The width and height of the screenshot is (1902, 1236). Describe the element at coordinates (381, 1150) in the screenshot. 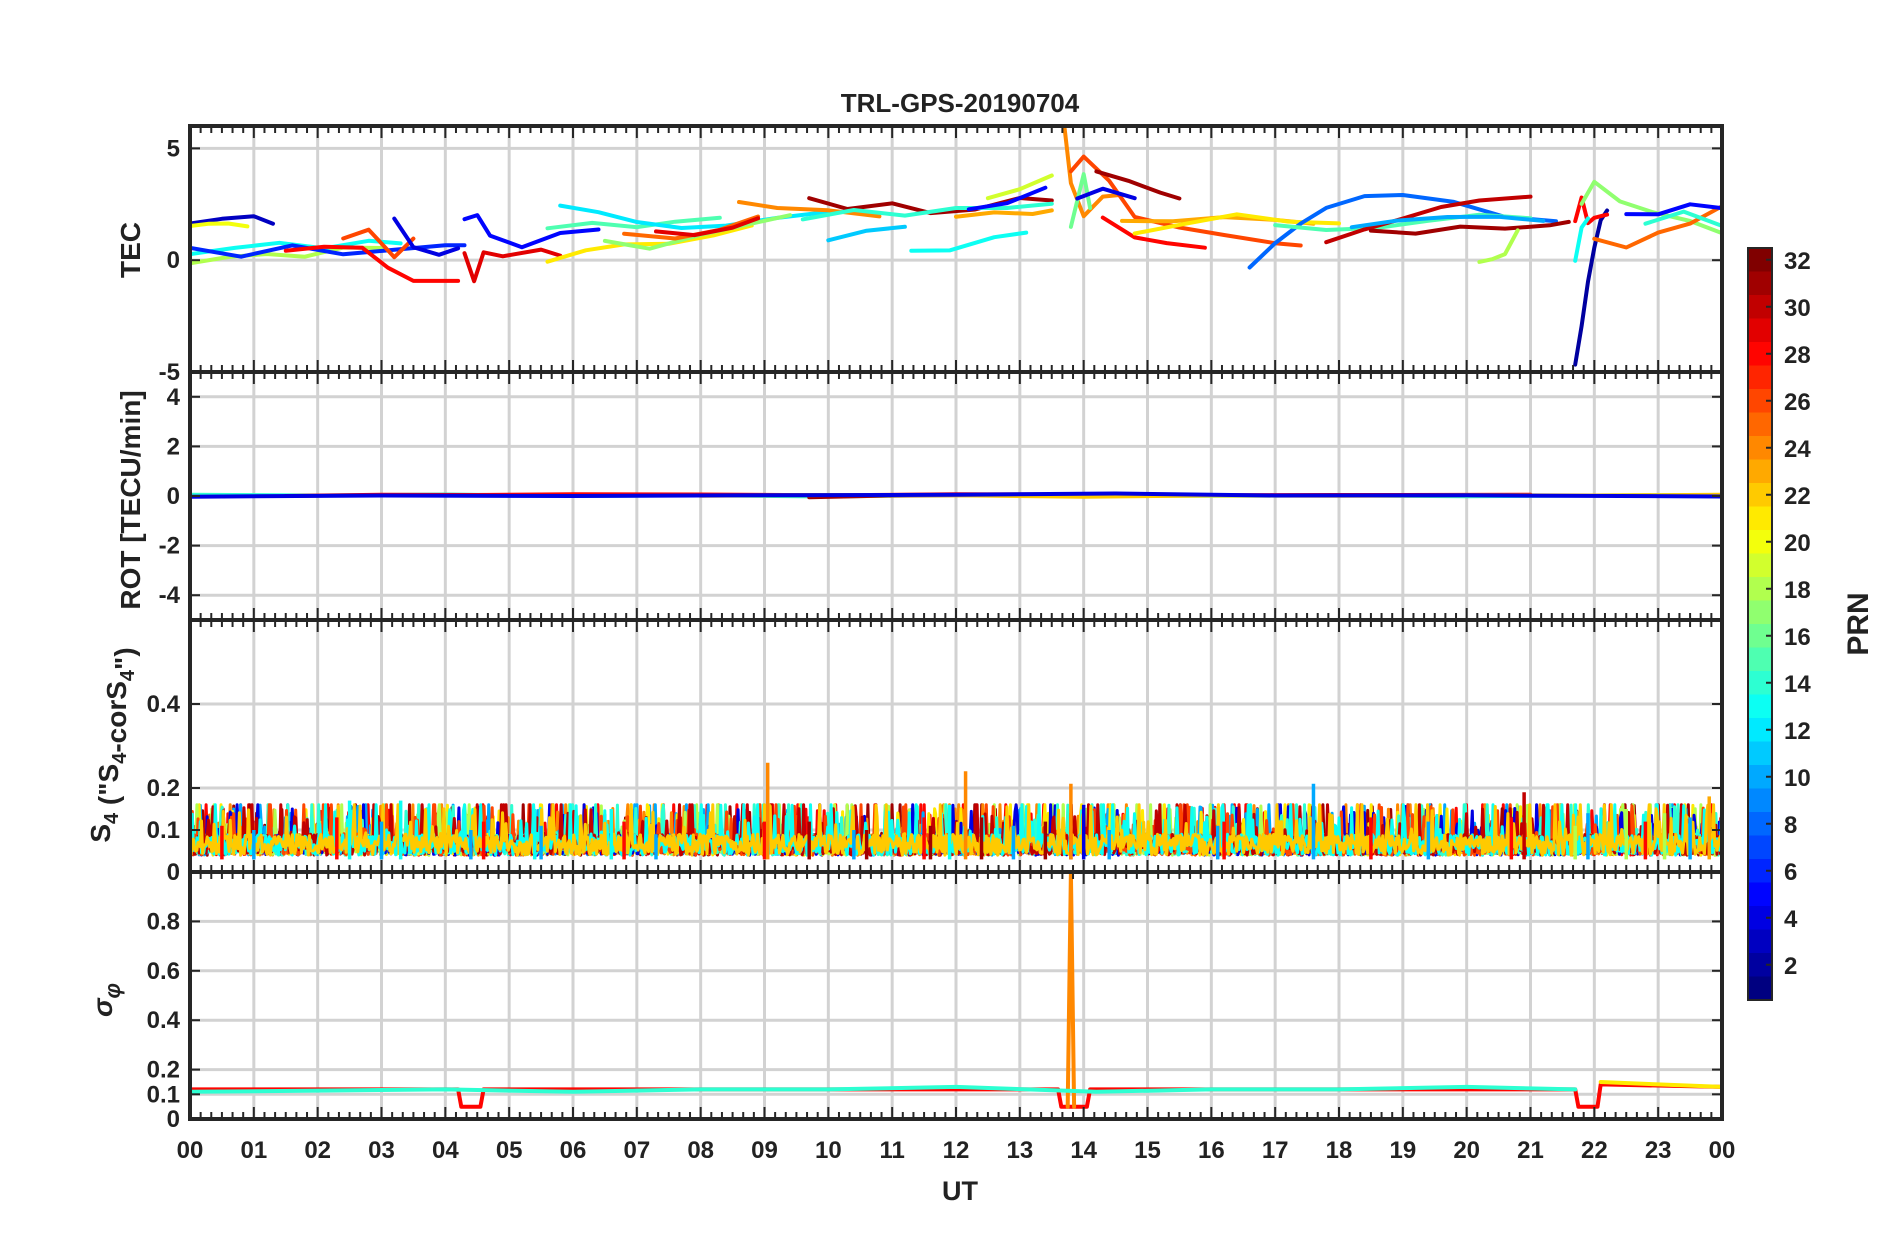

I see `x-tick-label: 03` at that location.